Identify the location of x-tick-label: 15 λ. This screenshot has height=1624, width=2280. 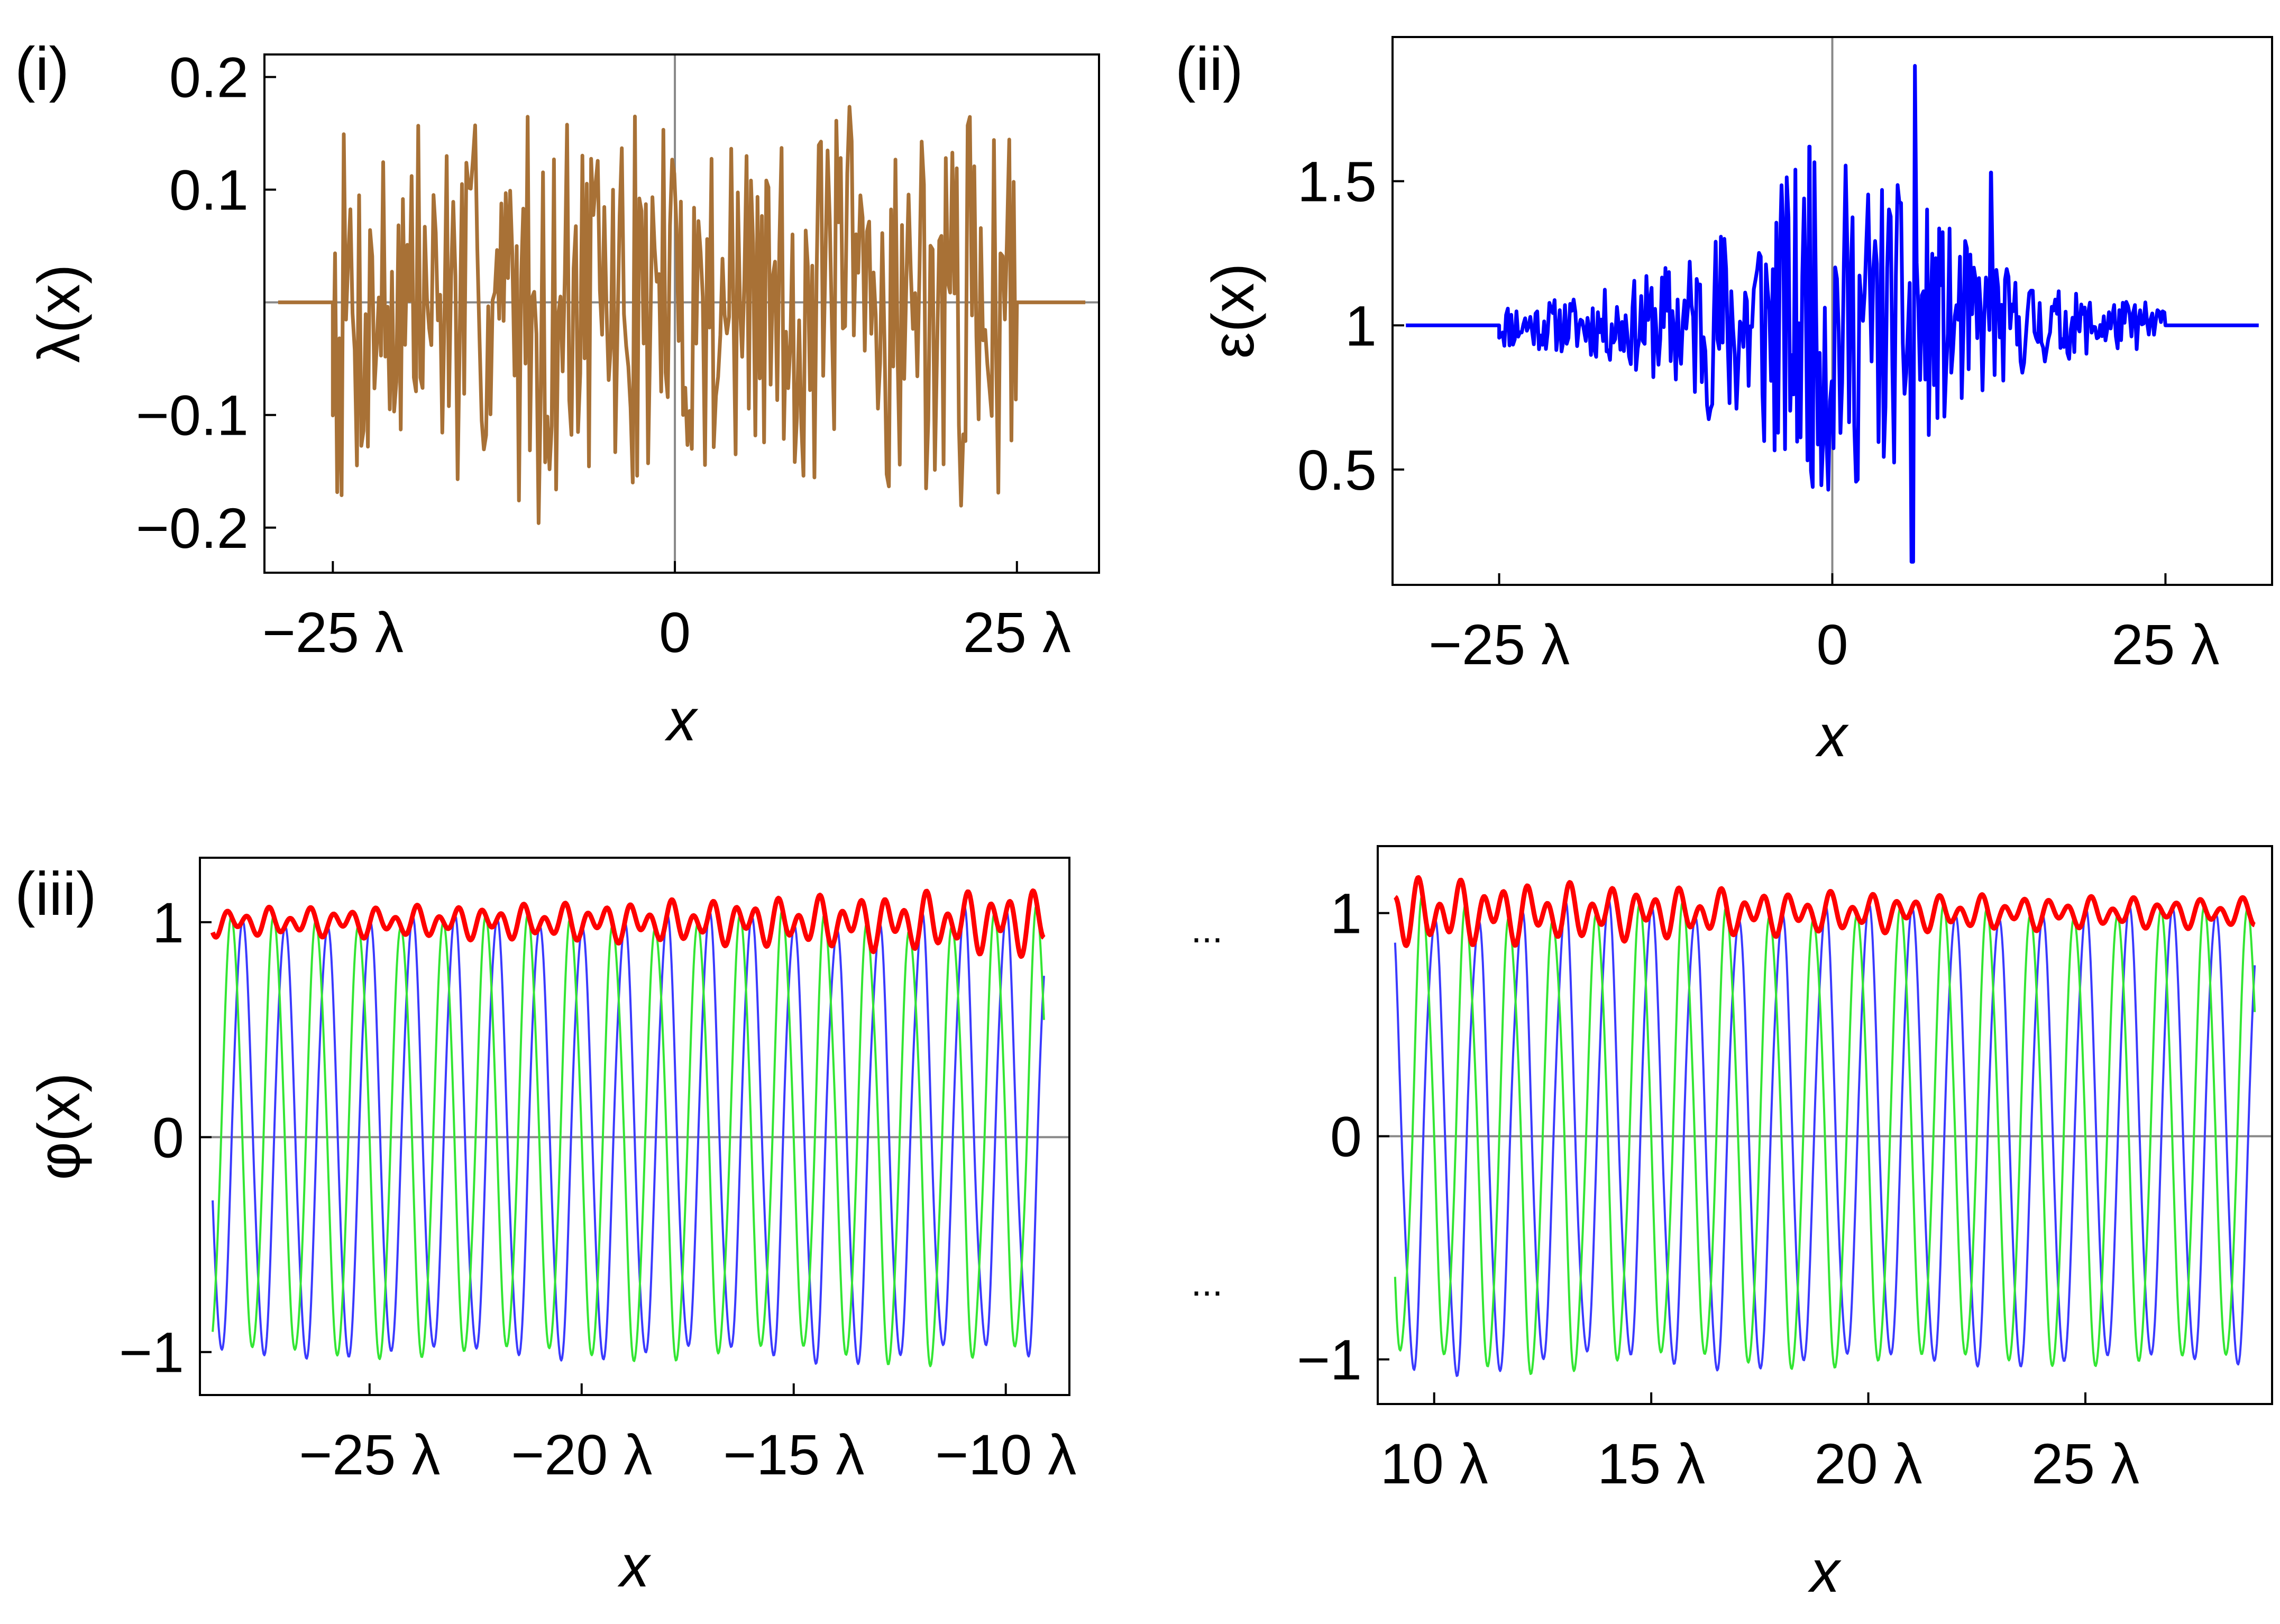
(1651, 1463).